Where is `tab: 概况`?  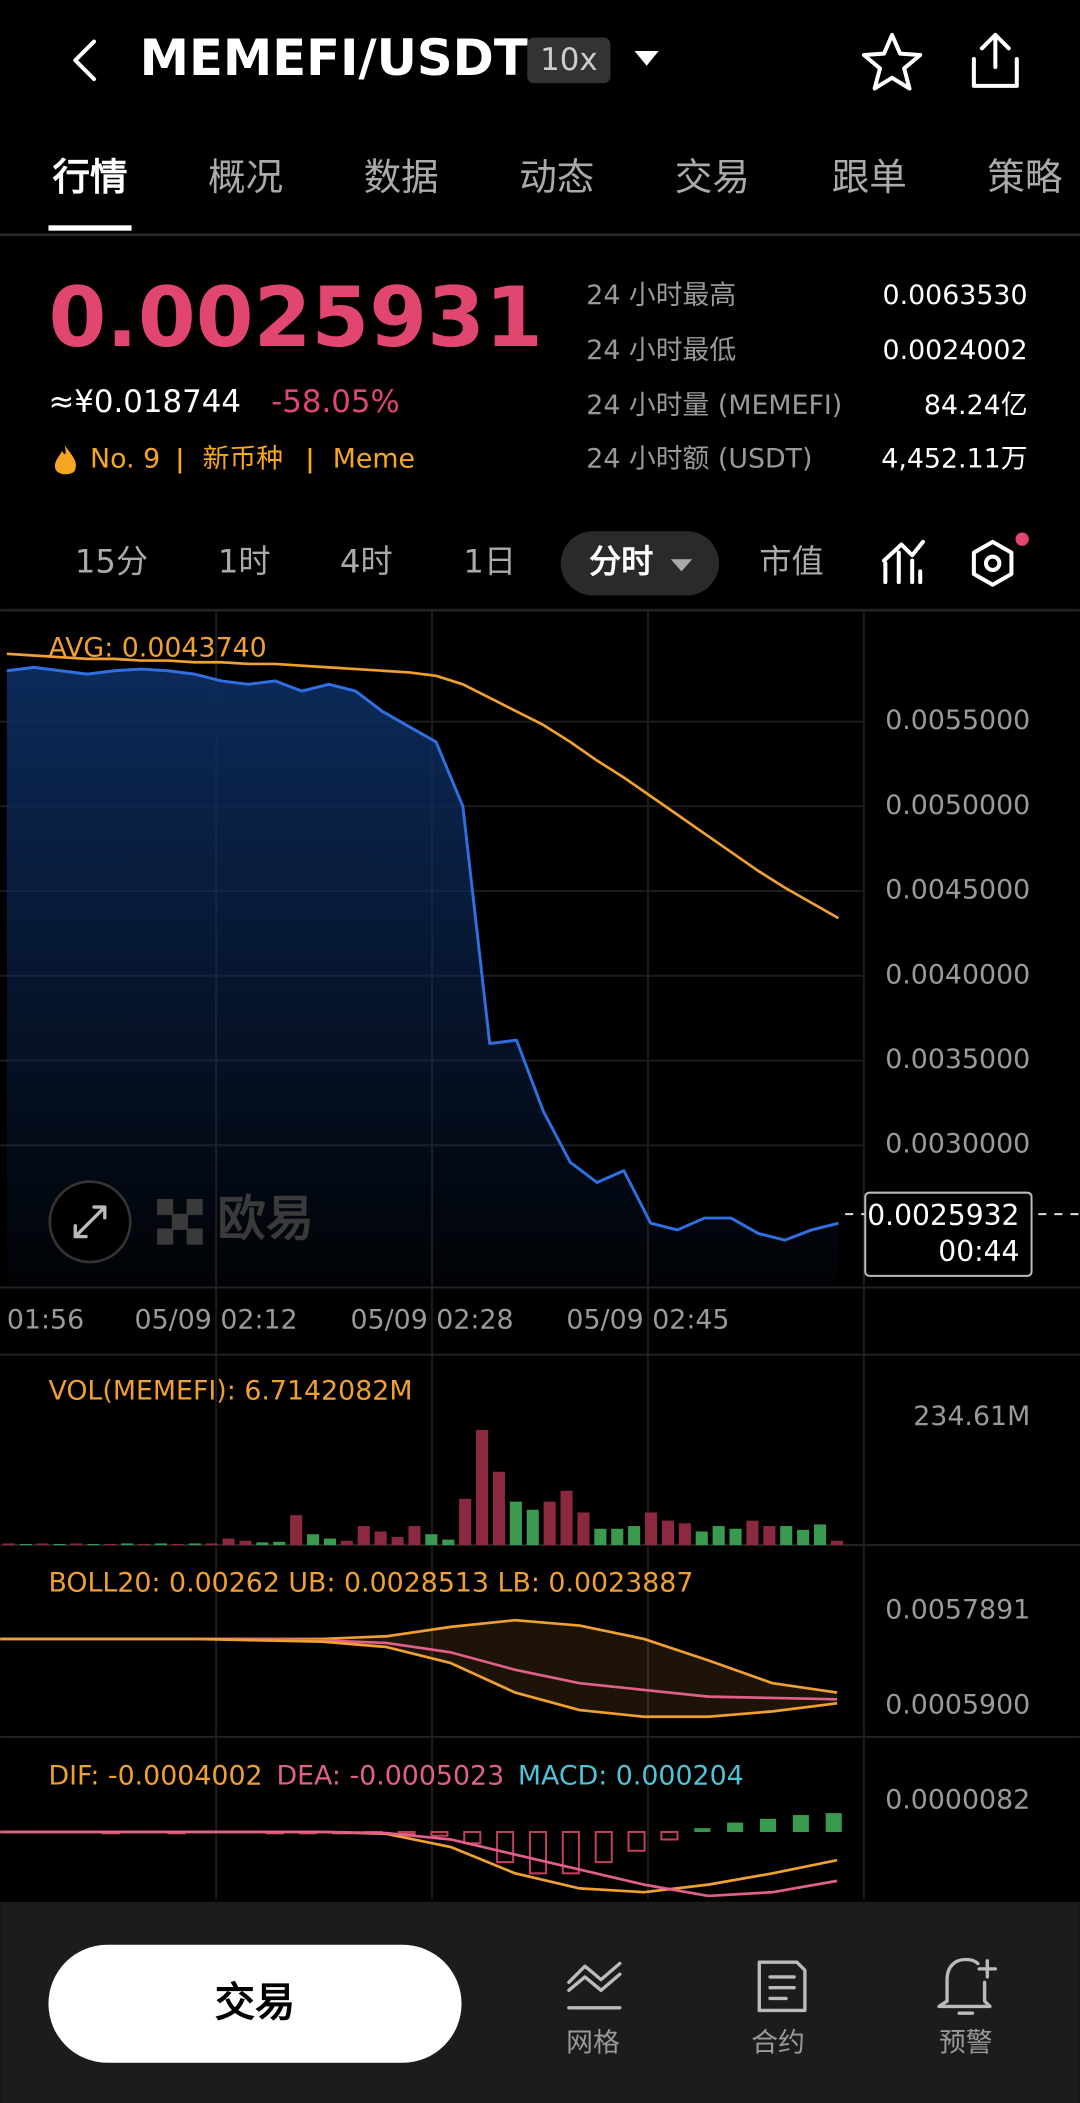 tab: 概况 is located at coordinates (245, 177).